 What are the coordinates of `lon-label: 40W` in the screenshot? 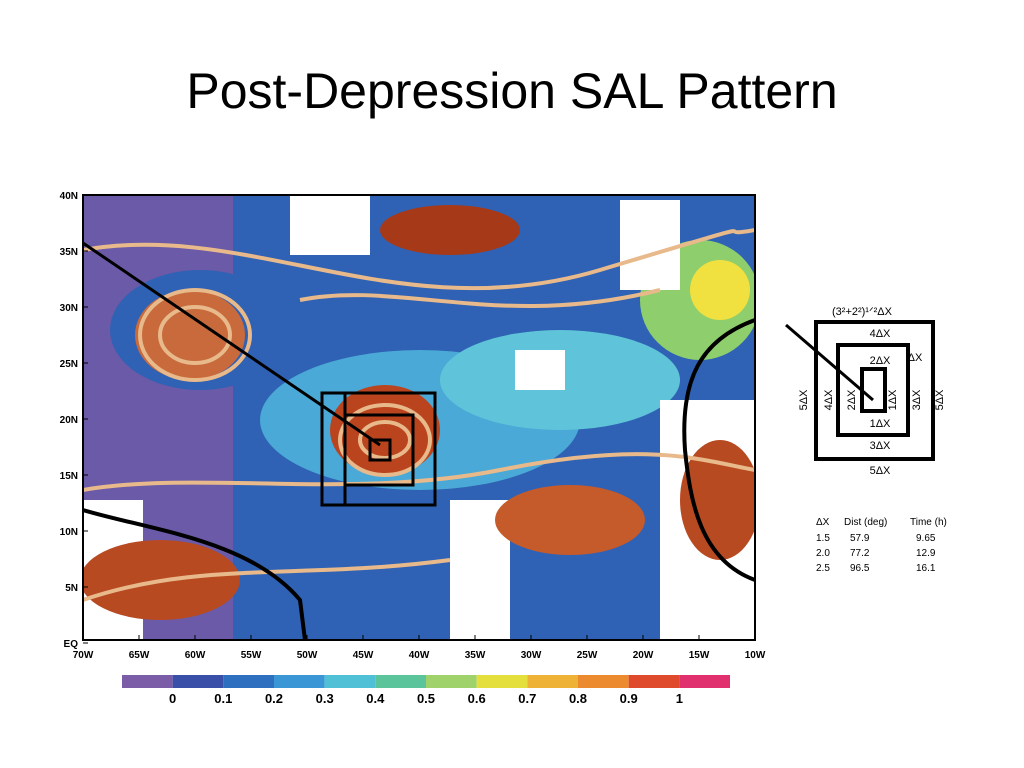 It's located at (419, 655).